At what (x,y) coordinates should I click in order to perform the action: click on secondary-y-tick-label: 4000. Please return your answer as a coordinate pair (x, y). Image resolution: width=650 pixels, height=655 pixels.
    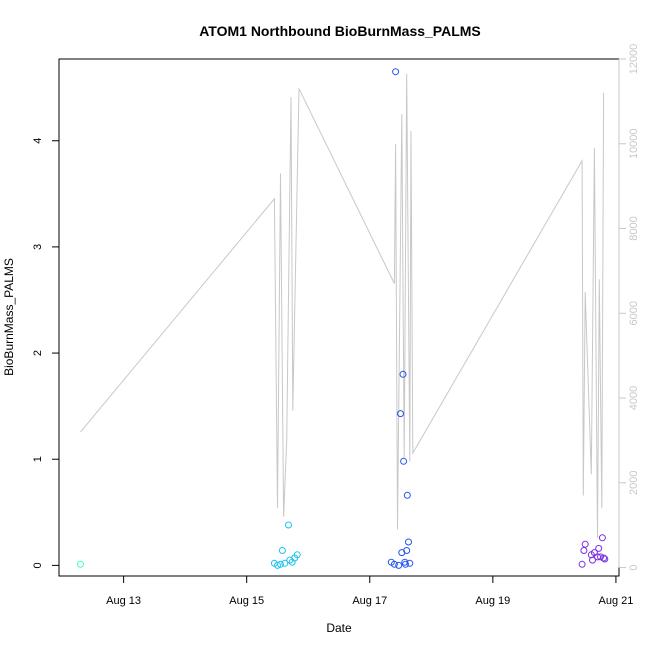
    Looking at the image, I should click on (634, 398).